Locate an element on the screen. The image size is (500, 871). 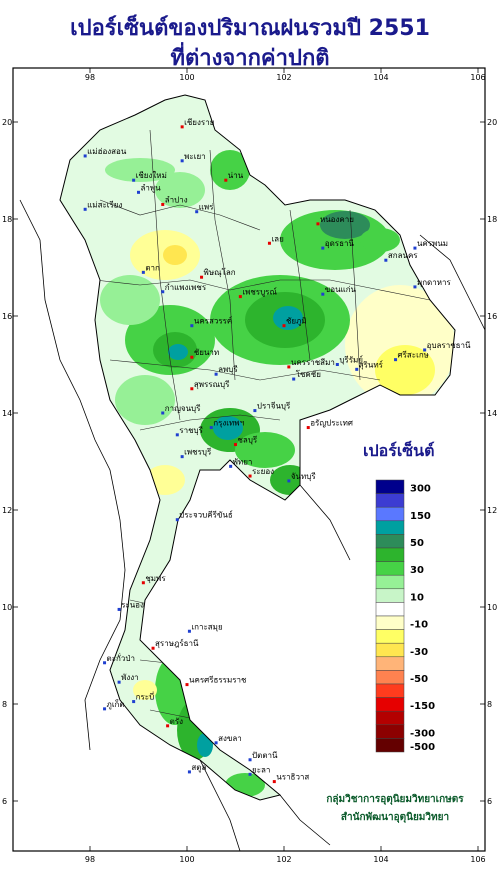
place-label: ศรีสะเกษ is located at coordinates (413, 355).